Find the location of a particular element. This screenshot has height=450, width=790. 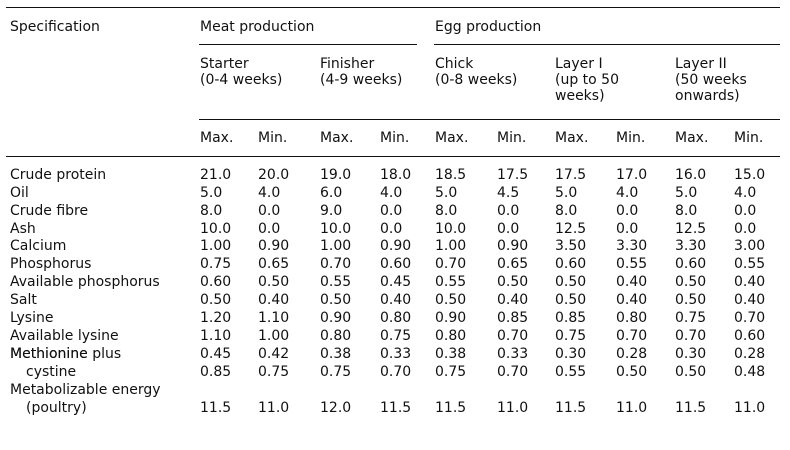

row-label: Methionine plus is located at coordinates (66, 354).